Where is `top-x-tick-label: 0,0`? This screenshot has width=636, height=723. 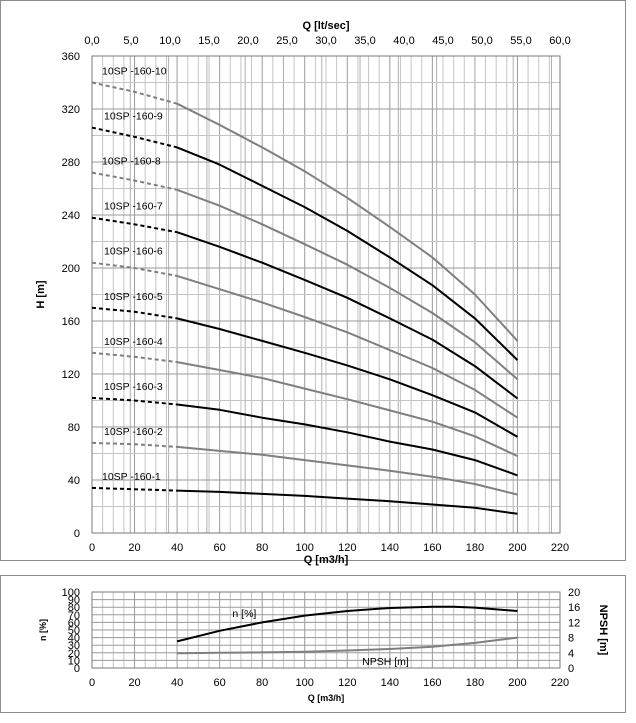
top-x-tick-label: 0,0 is located at coordinates (91, 41).